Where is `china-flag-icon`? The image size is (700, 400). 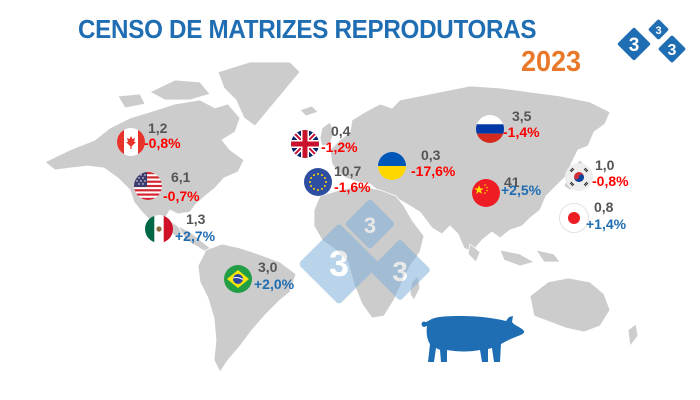
china-flag-icon is located at coordinates (486, 193).